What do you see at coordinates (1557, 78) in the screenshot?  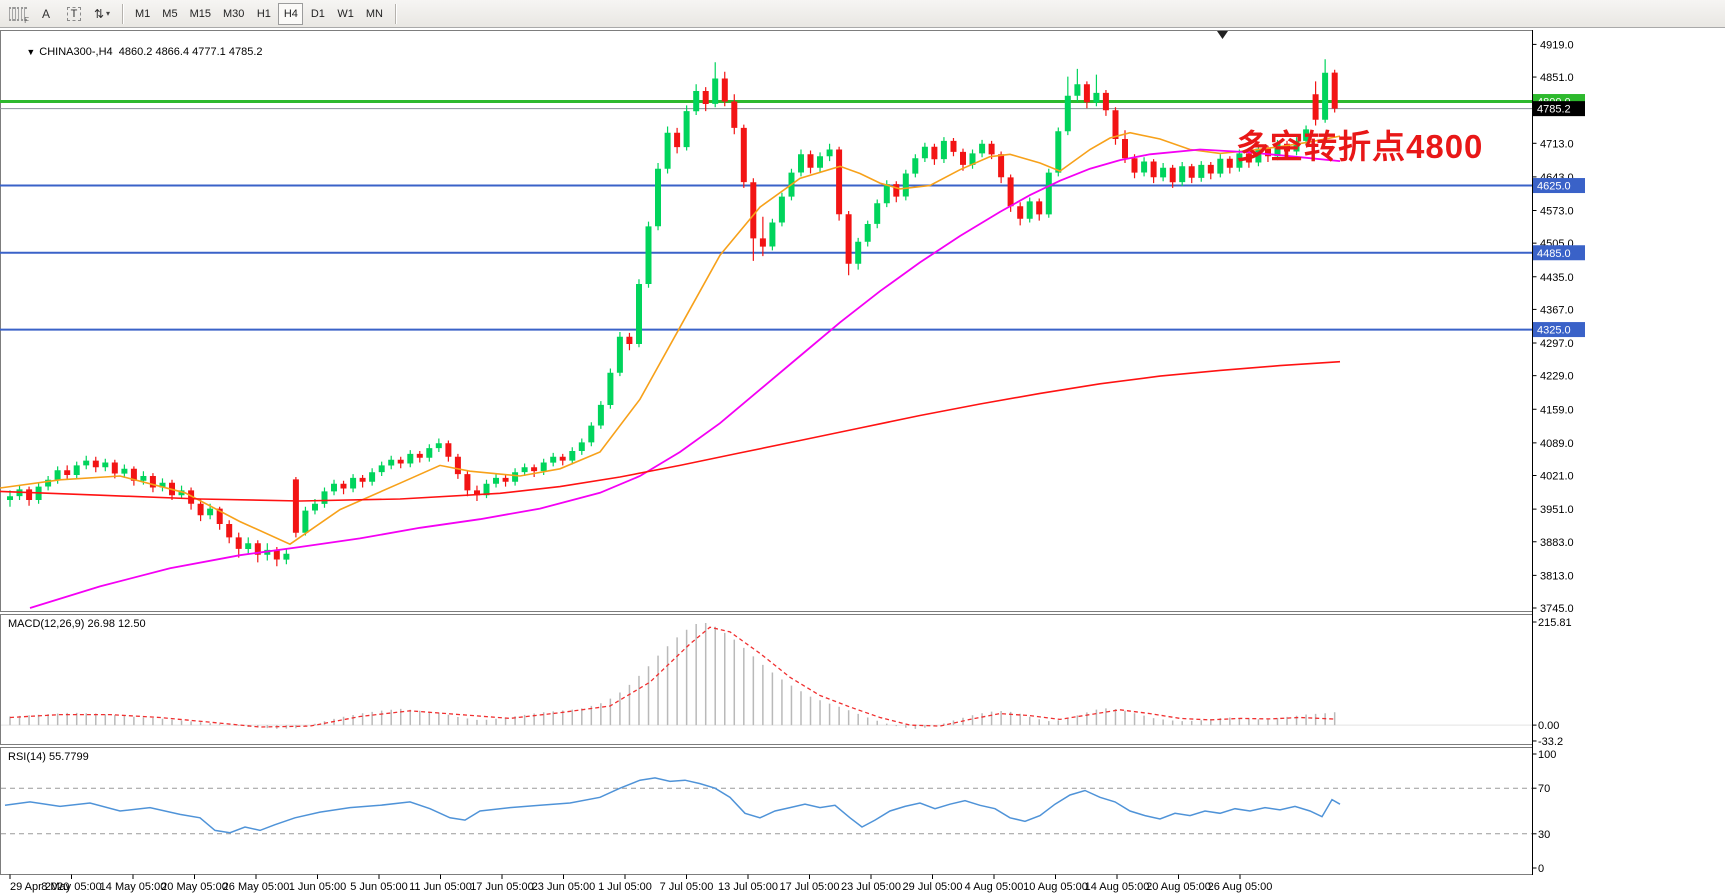 I see `price-tick-label: 4851.0` at bounding box center [1557, 78].